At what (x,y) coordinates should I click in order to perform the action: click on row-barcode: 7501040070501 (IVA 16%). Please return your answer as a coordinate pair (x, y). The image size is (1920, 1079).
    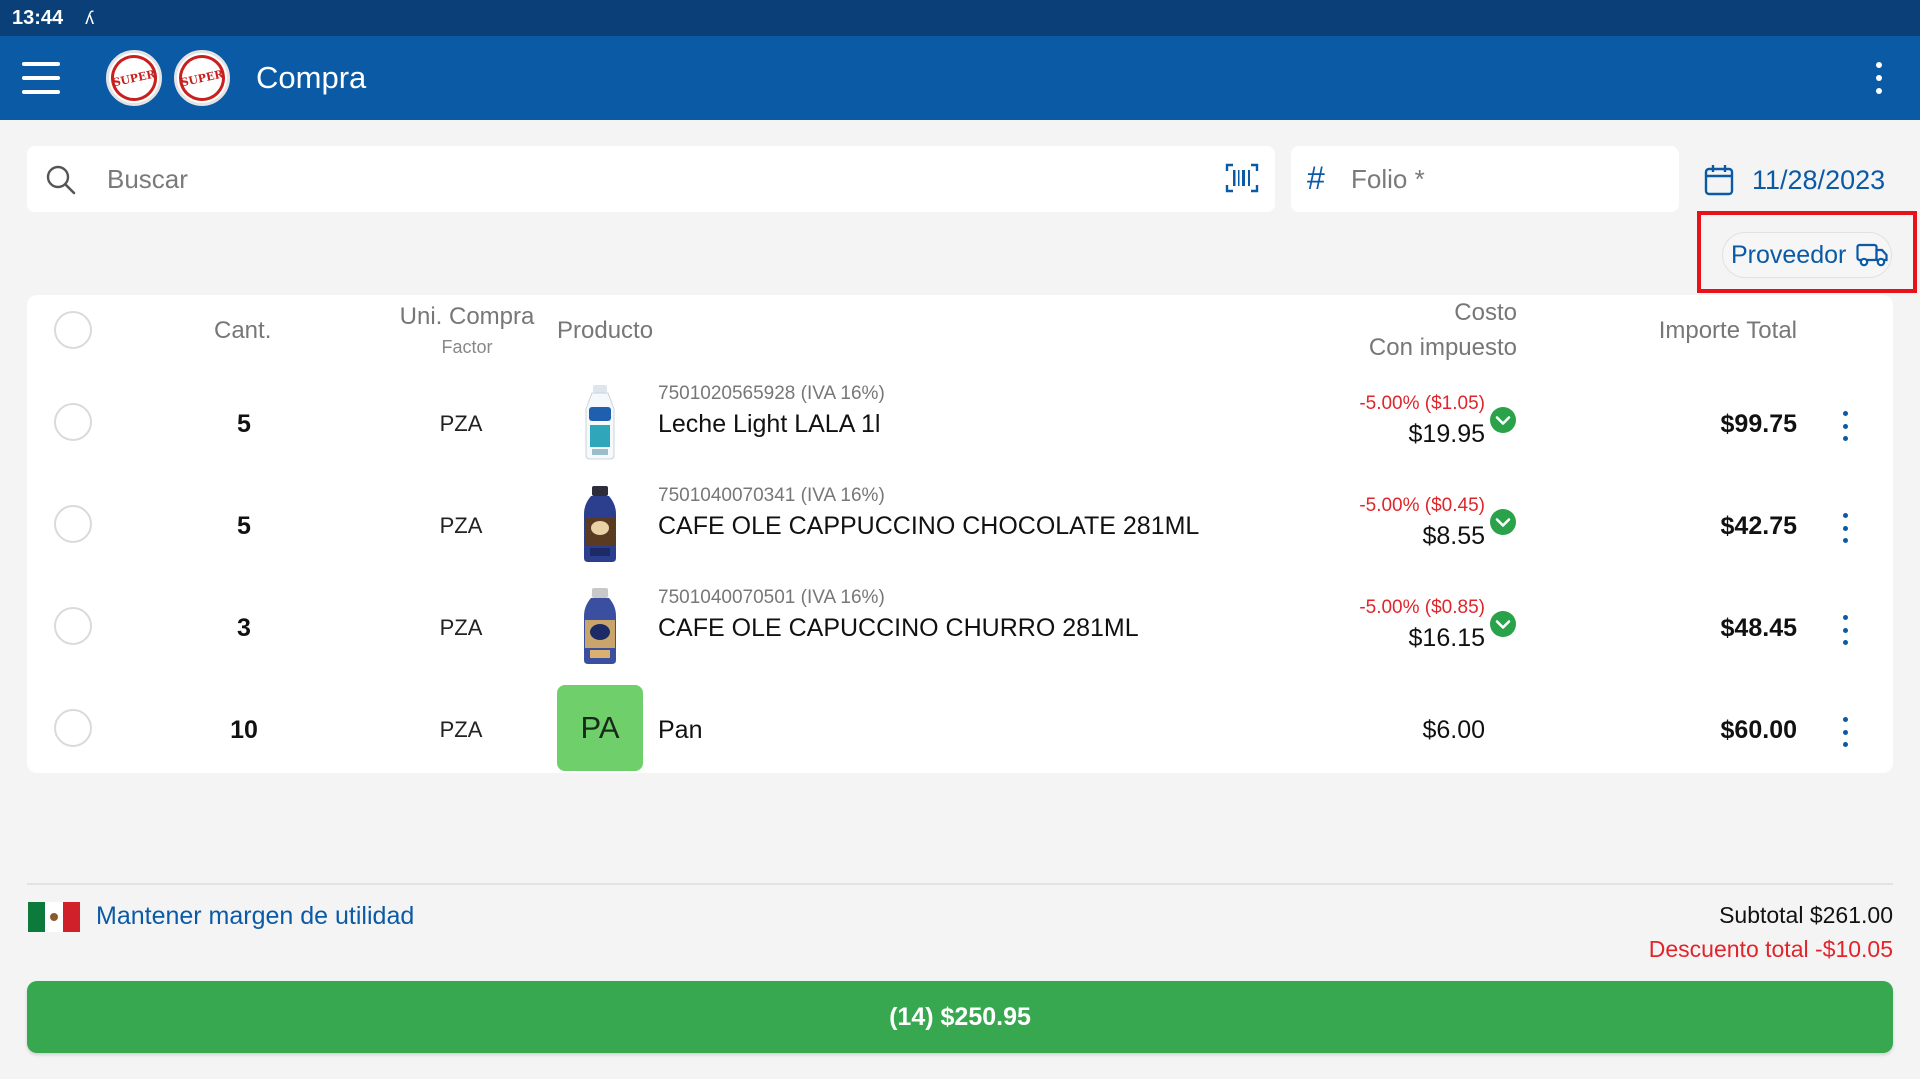
    Looking at the image, I should click on (771, 597).